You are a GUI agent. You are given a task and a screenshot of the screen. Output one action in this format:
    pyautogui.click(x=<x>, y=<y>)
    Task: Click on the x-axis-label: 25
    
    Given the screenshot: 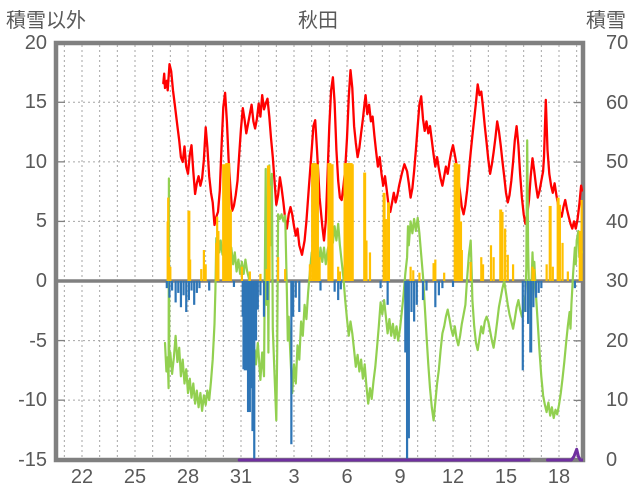 What is the action you would take?
    pyautogui.click(x=135, y=477)
    